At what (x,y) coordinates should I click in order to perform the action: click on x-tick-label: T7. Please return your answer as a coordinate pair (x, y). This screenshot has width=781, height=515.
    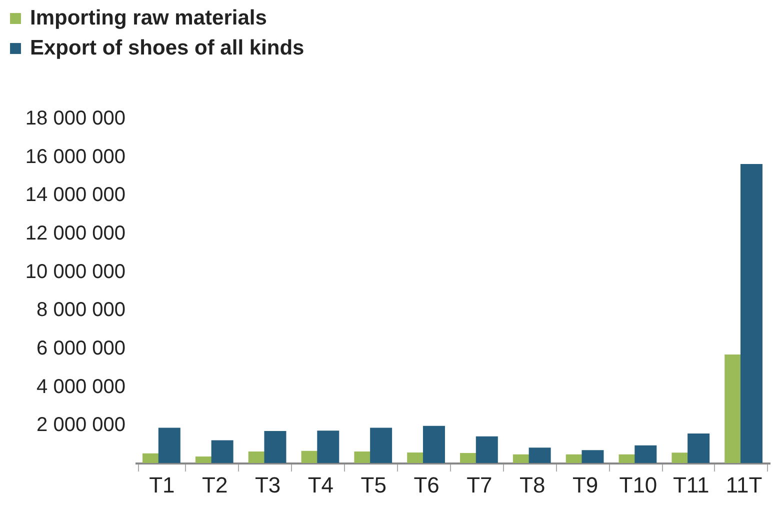
    Looking at the image, I should click on (479, 485).